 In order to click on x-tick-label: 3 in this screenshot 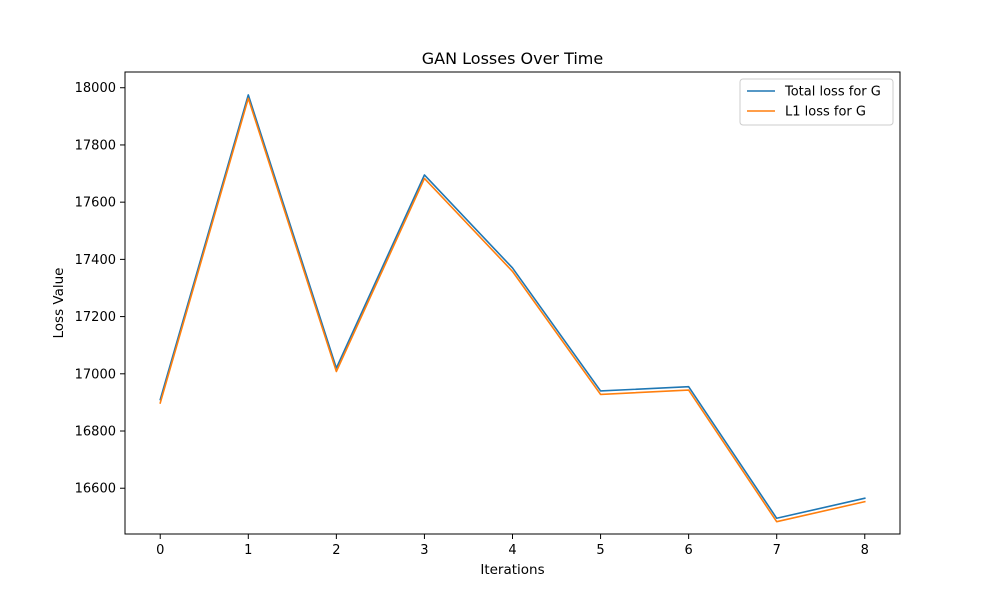, I will do `click(424, 550)`.